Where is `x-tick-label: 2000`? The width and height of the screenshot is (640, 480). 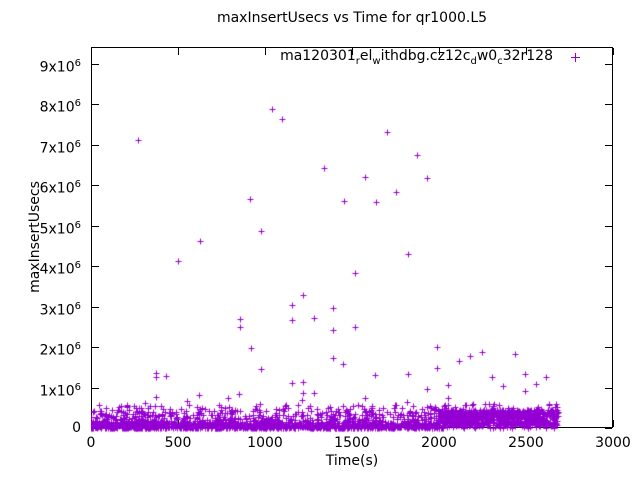 x-tick-label: 2000 is located at coordinates (439, 443).